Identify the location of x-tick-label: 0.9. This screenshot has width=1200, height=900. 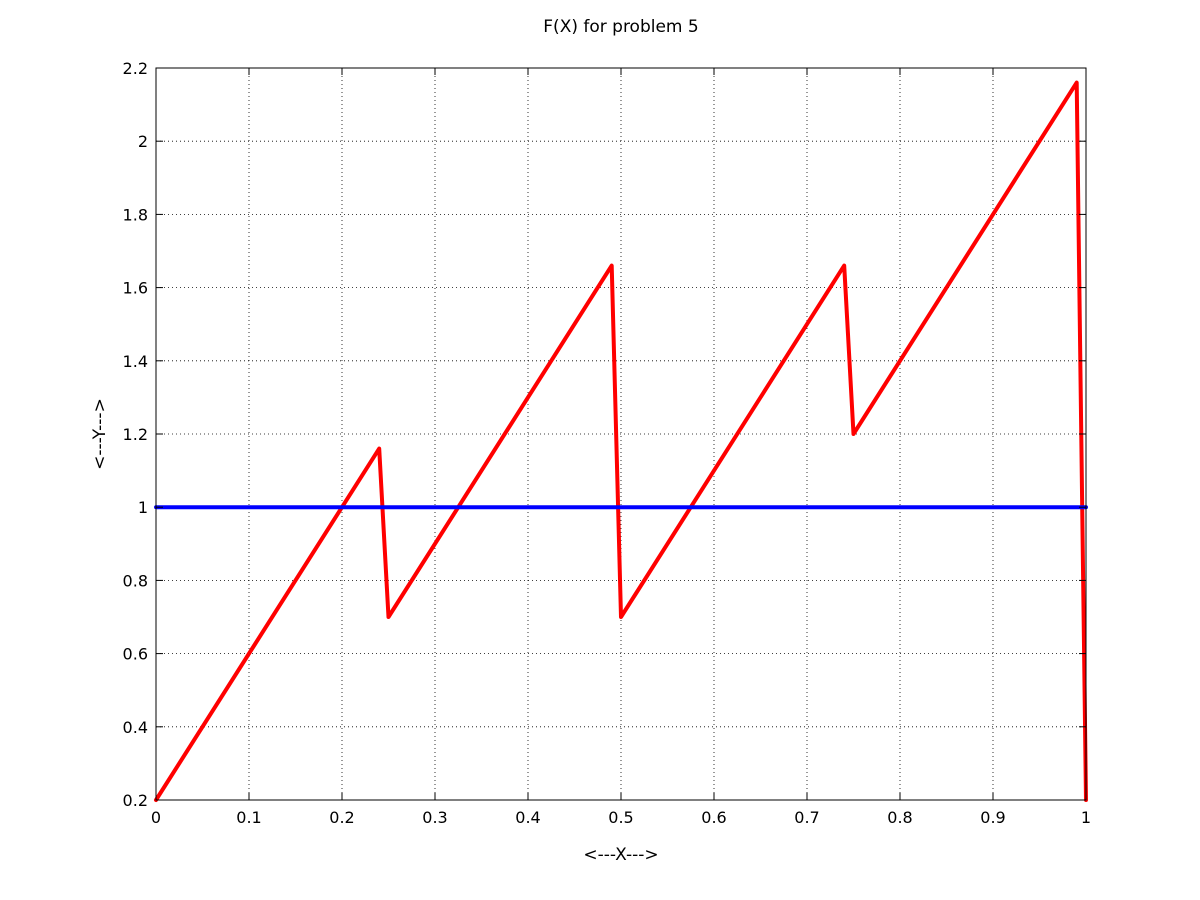
(992, 817).